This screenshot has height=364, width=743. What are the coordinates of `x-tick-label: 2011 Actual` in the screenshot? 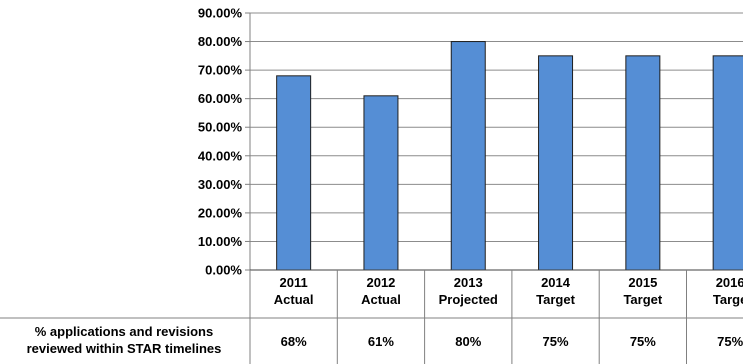 It's located at (294, 291).